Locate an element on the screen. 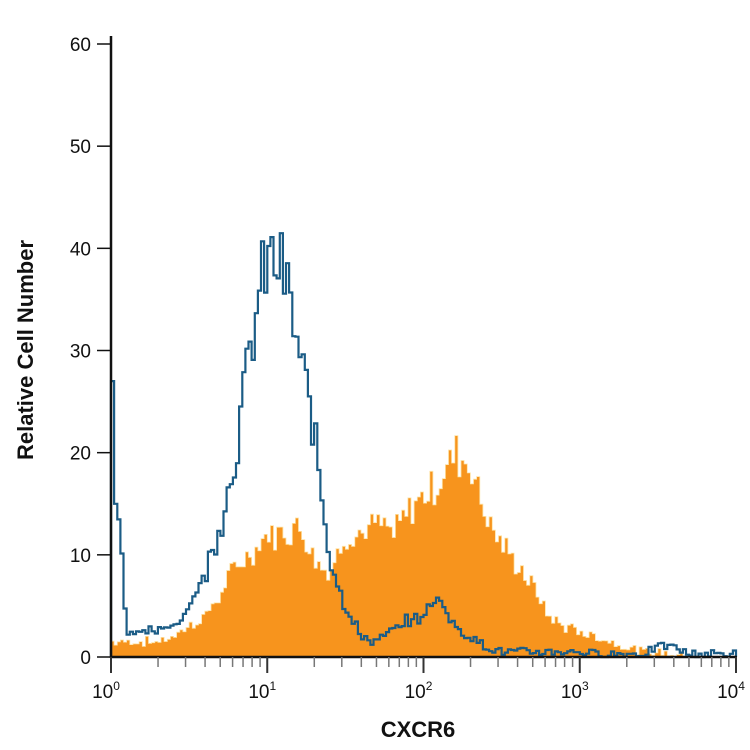 This screenshot has height=750, width=750. y-tick-label: 60 is located at coordinates (80, 45).